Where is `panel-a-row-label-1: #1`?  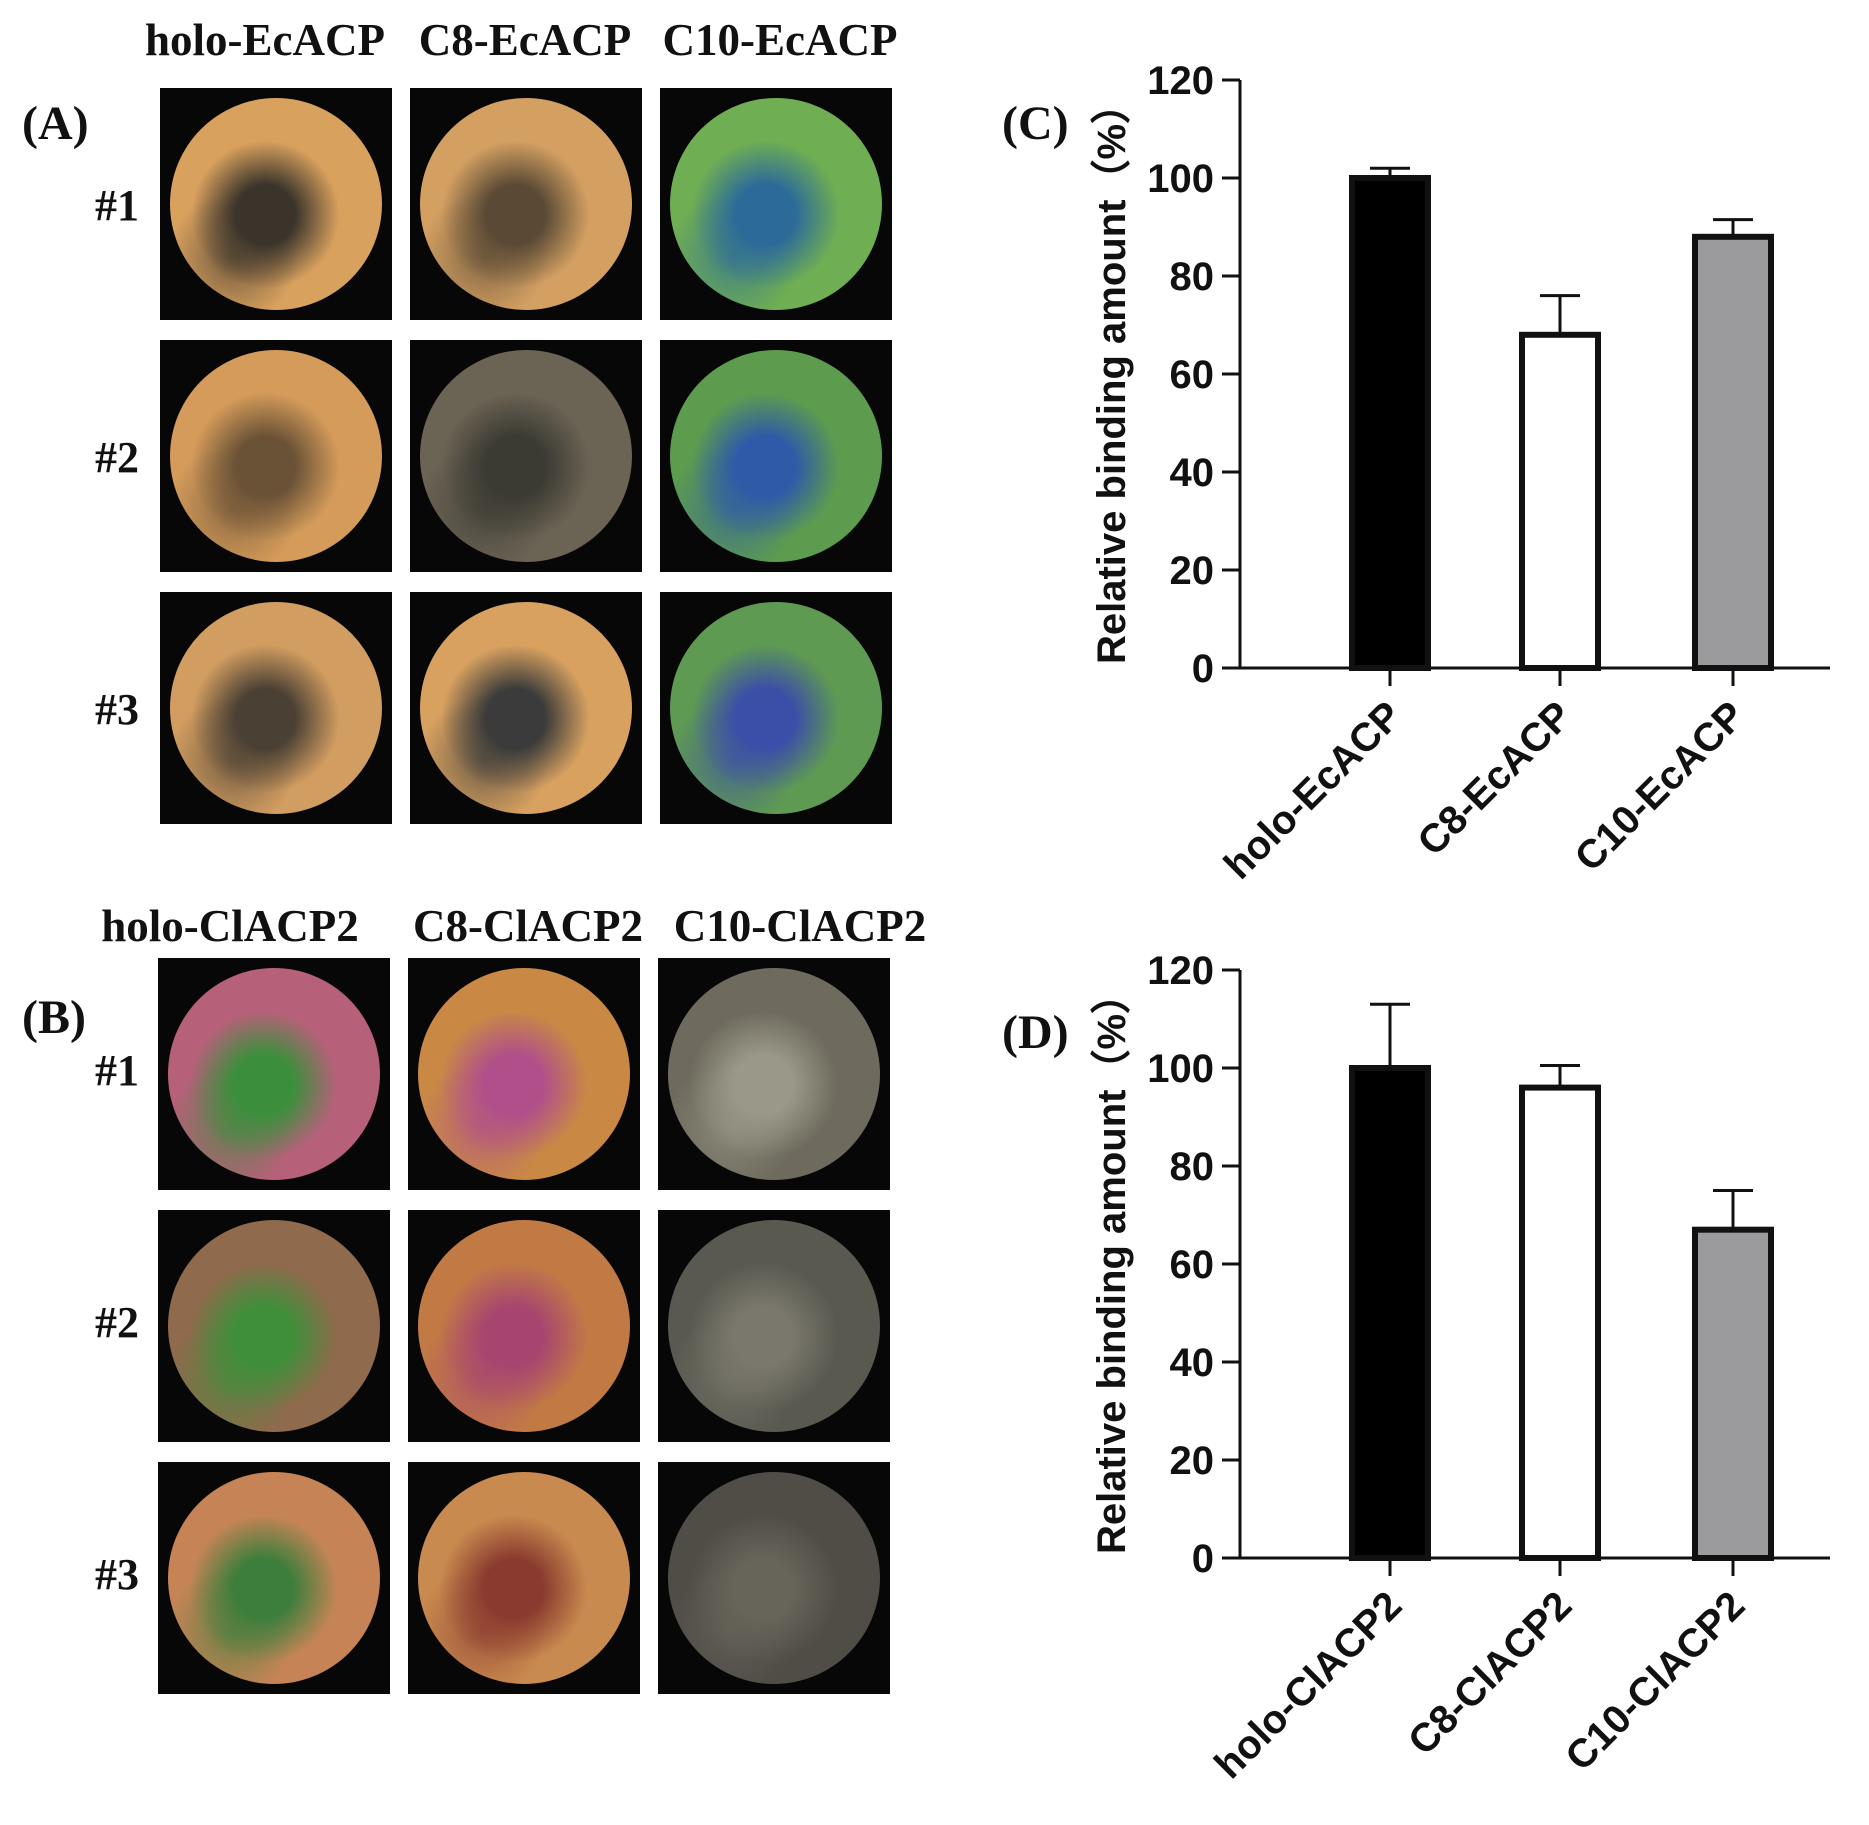 panel-a-row-label-1: #1 is located at coordinates (117, 205).